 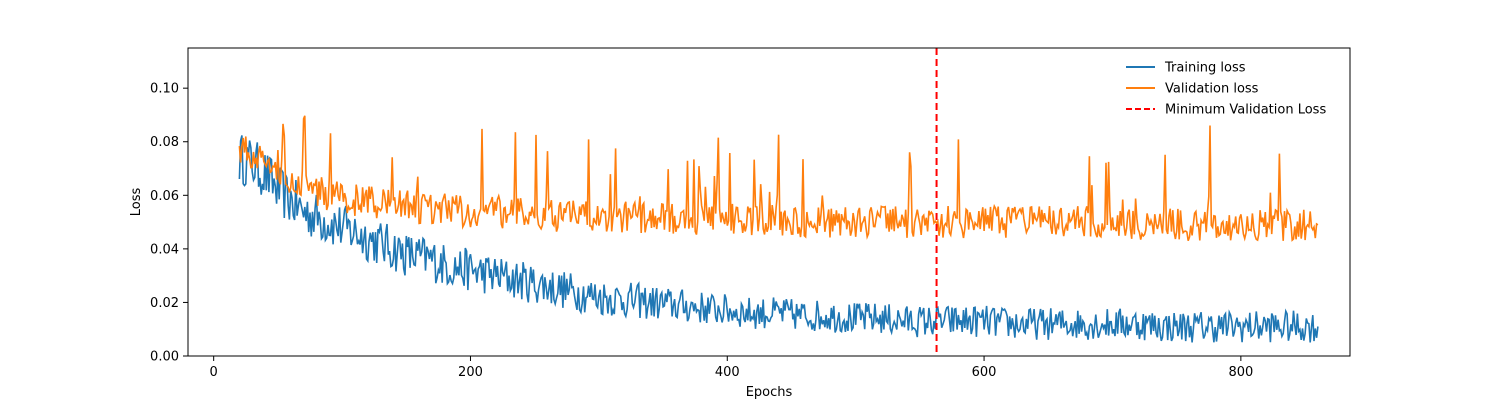 What do you see at coordinates (1205, 68) in the screenshot?
I see `legend-label-training-loss: Training loss` at bounding box center [1205, 68].